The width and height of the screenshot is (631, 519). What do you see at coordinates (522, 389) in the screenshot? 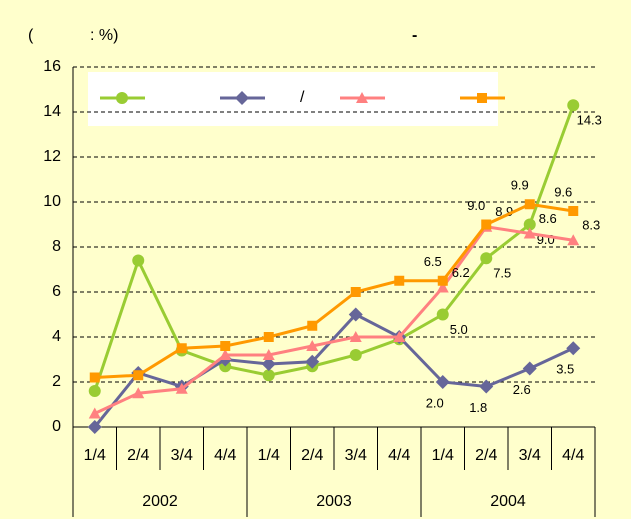
I see `value-label: 2.6` at bounding box center [522, 389].